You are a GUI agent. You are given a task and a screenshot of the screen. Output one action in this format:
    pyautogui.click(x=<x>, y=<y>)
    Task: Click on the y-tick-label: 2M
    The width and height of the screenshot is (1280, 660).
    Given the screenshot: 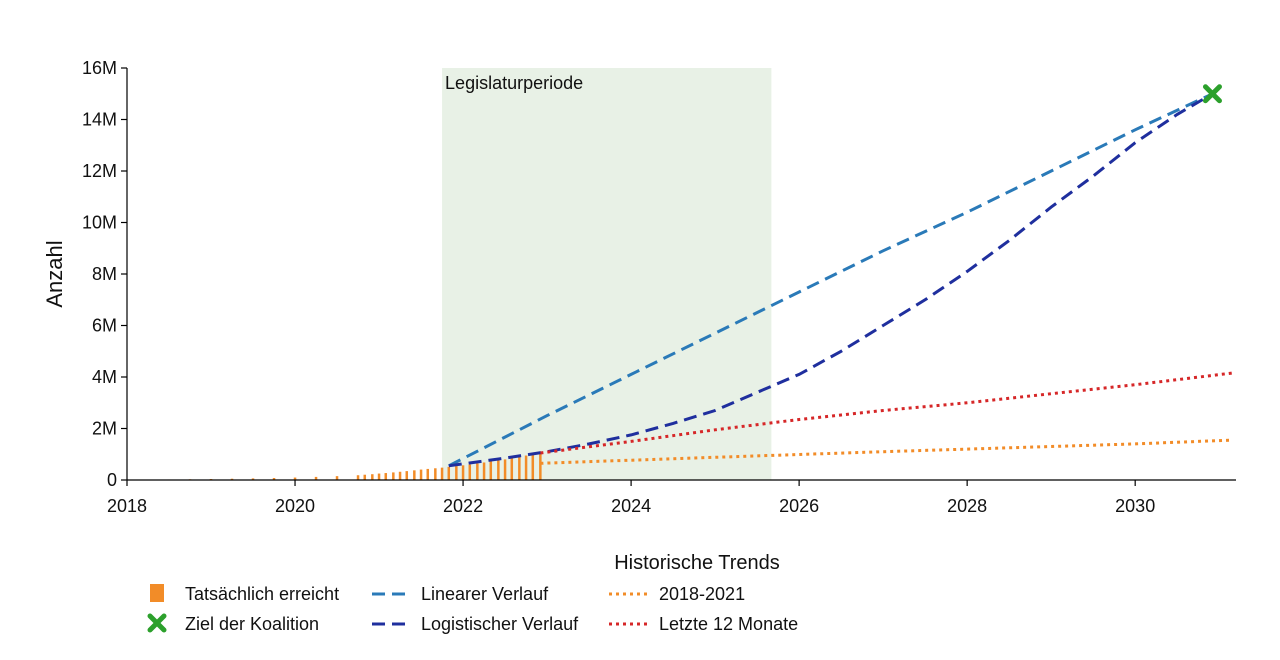 What is the action you would take?
    pyautogui.click(x=104, y=429)
    